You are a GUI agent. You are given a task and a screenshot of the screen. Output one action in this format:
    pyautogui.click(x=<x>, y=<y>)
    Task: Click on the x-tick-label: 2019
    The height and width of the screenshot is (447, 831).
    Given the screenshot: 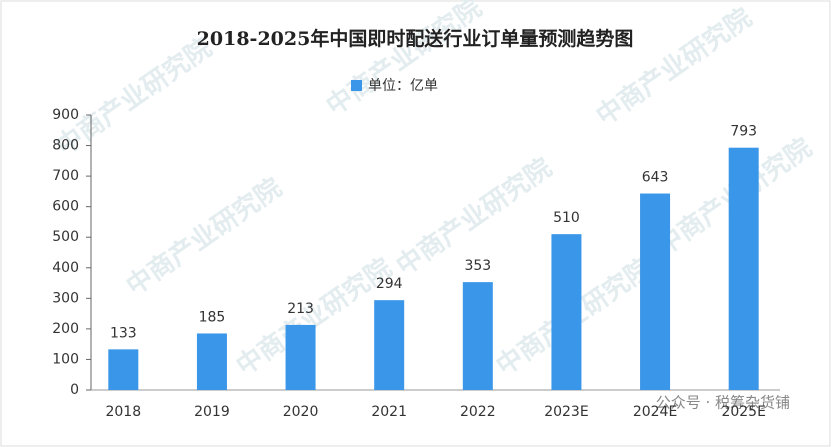 What is the action you would take?
    pyautogui.click(x=212, y=412)
    